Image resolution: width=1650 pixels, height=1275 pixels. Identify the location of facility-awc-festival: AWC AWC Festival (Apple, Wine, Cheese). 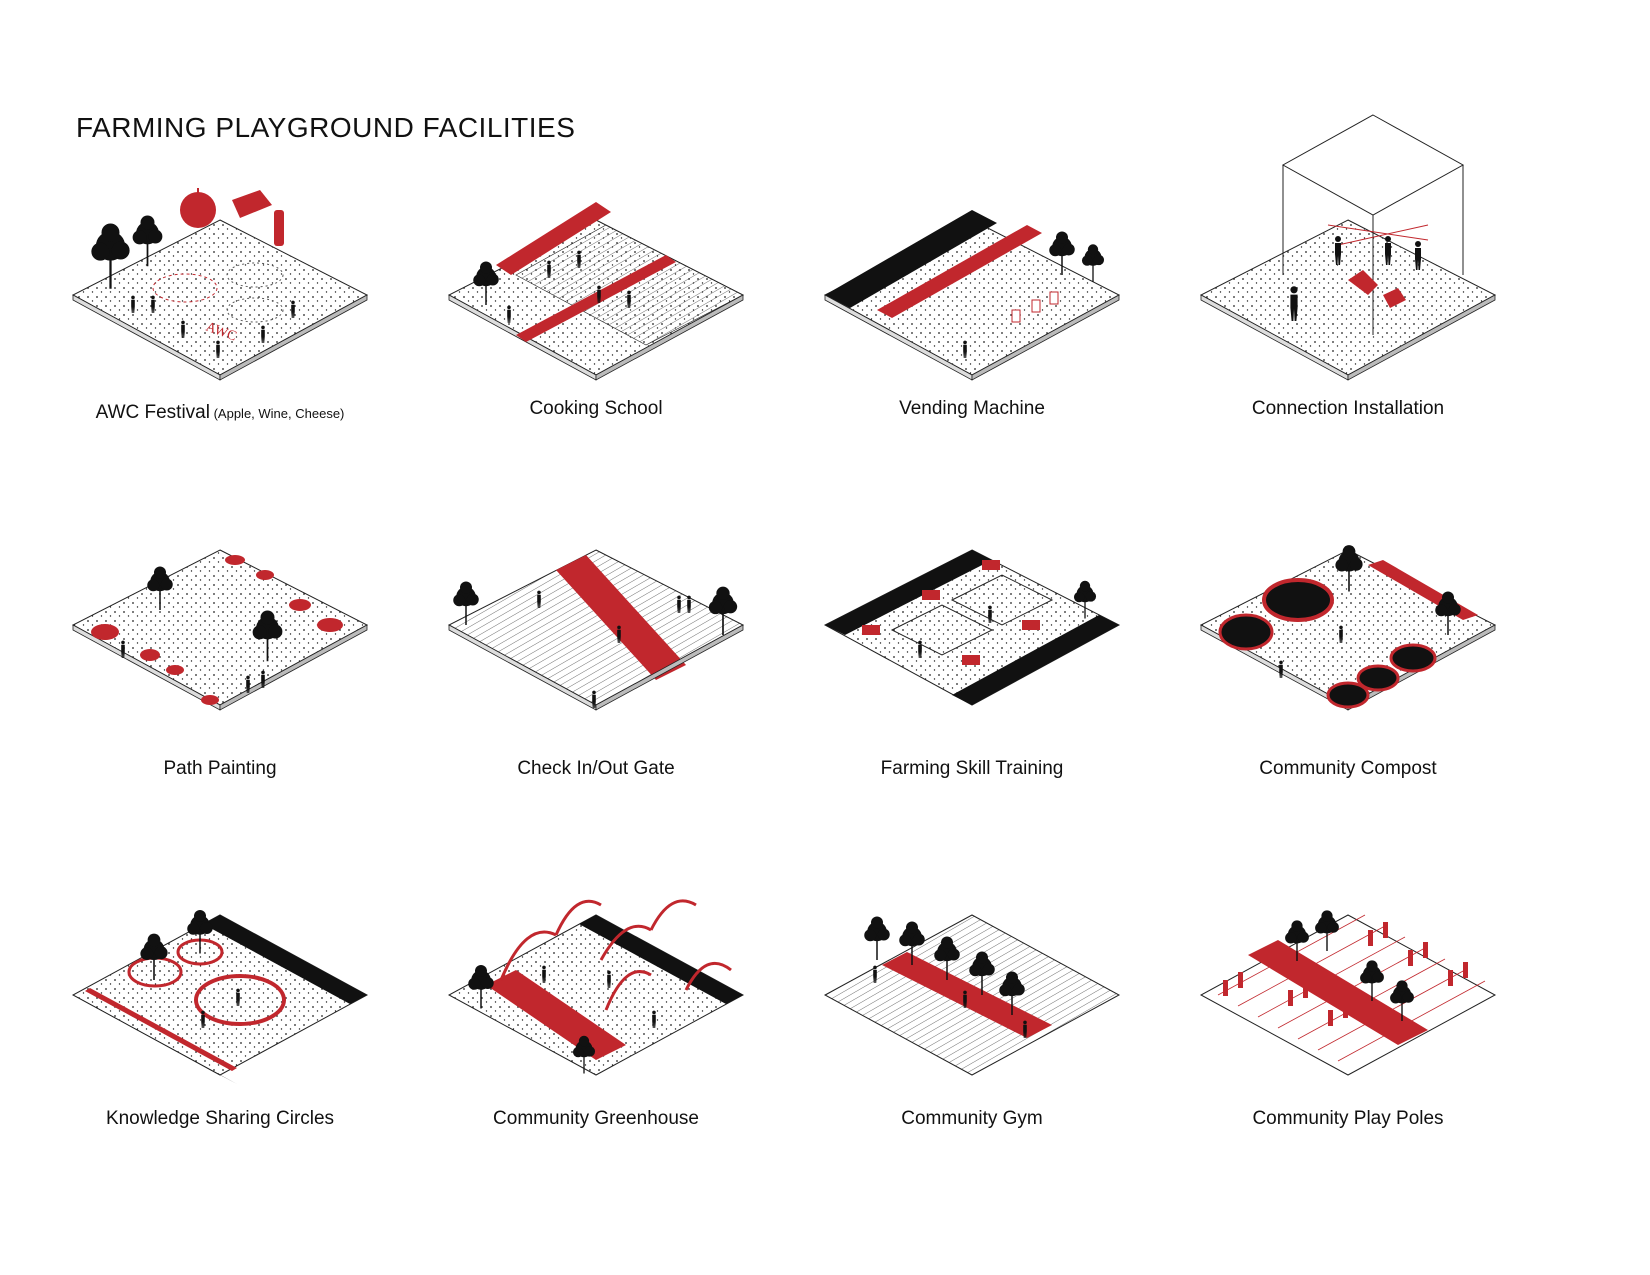
(220, 310).